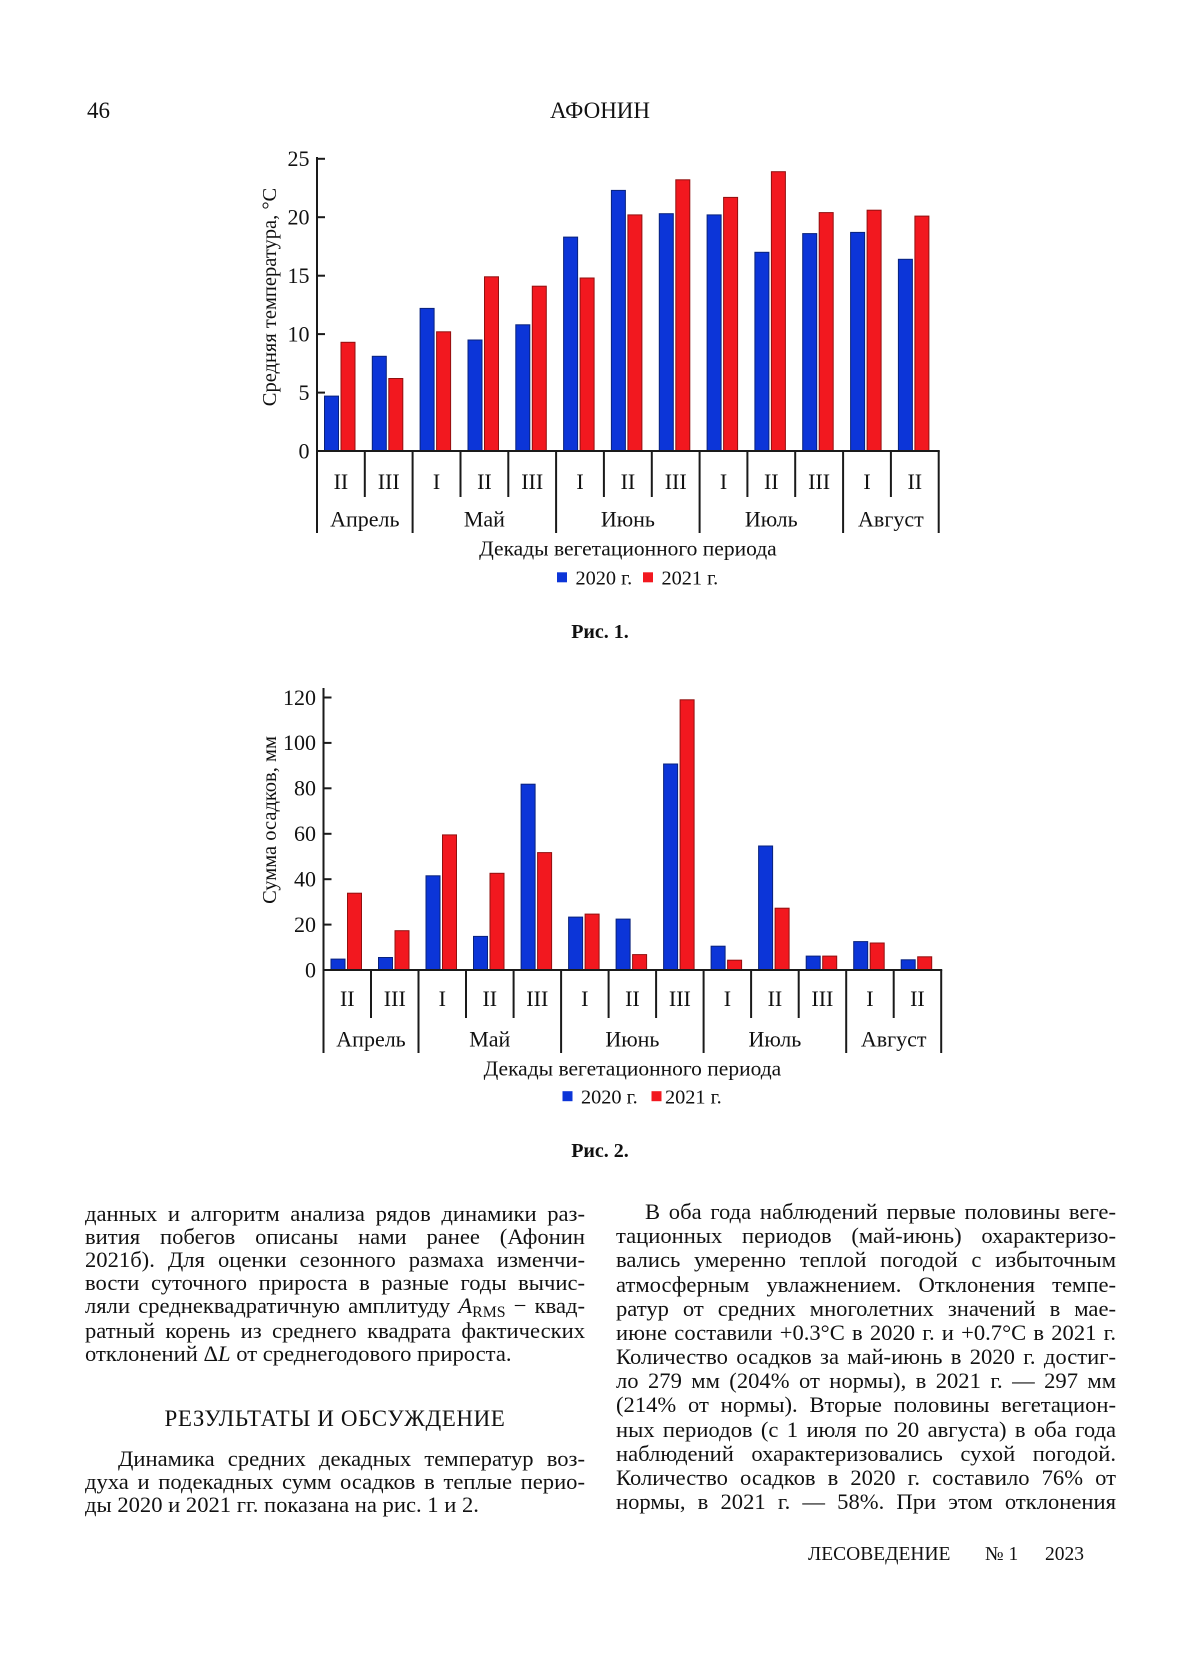 The height and width of the screenshot is (1669, 1200). Describe the element at coordinates (305, 788) in the screenshot. I see `svg-text: 80` at that location.